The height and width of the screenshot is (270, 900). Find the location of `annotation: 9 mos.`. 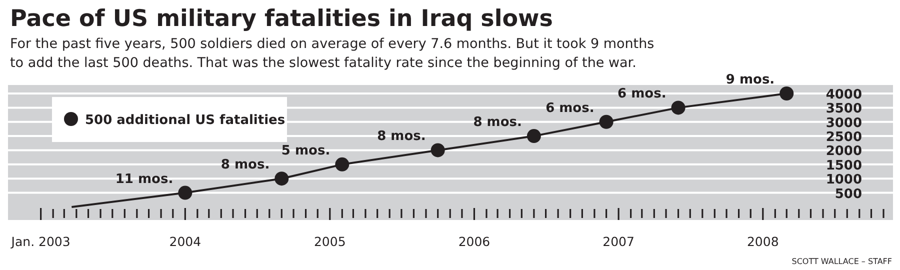

annotation: 9 mos. is located at coordinates (750, 80).